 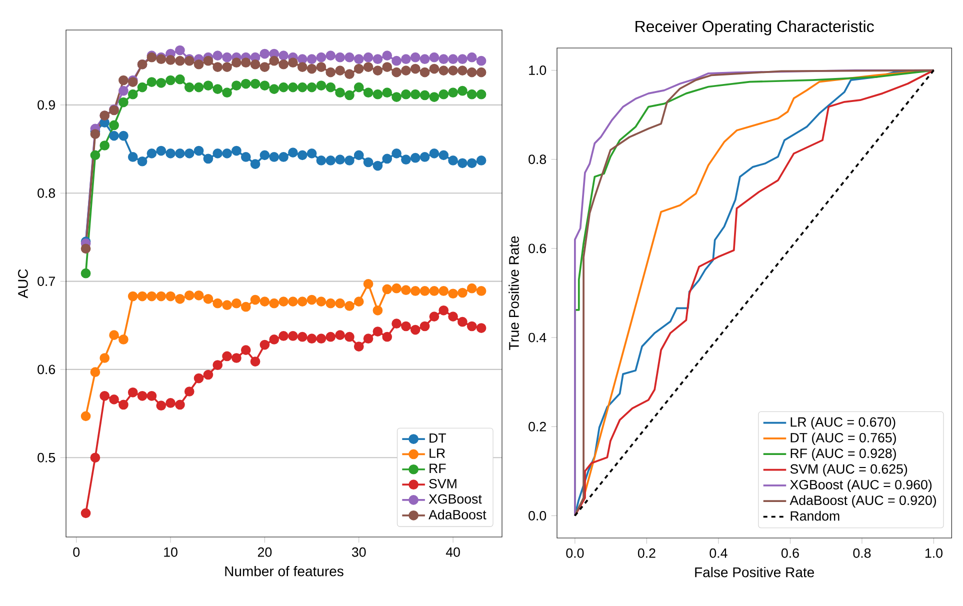 What do you see at coordinates (513, 293) in the screenshot?
I see `y-axis-title: True Positive Rate` at bounding box center [513, 293].